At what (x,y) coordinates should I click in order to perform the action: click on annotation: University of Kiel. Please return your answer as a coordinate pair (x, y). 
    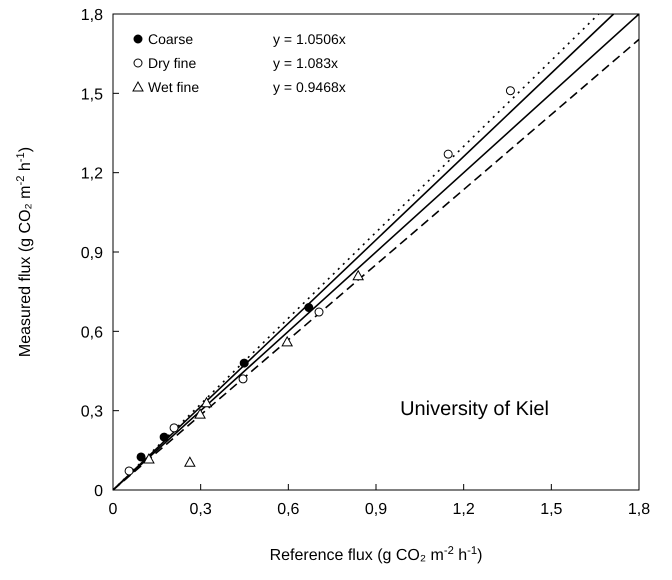
    Looking at the image, I should click on (474, 409).